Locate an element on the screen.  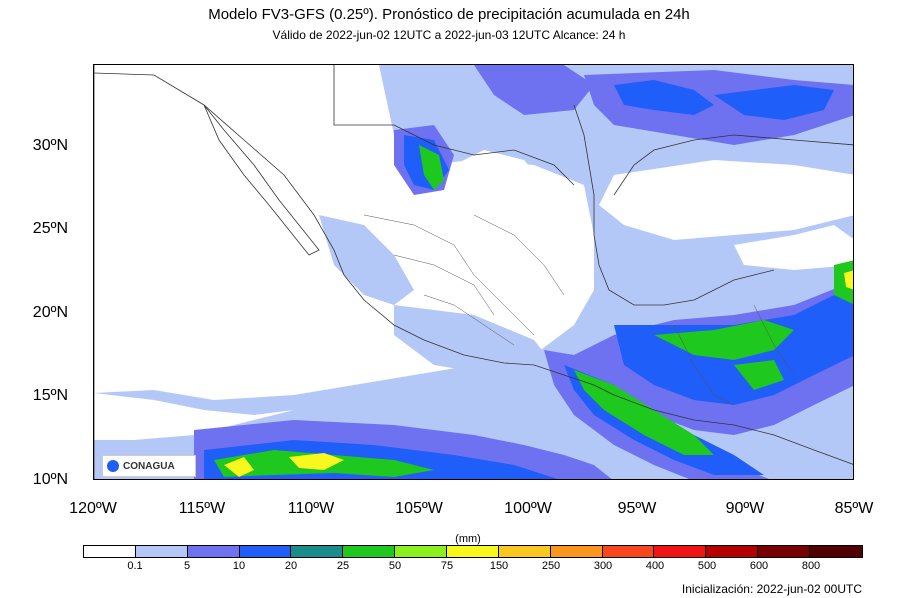
colorbar-label: 500 is located at coordinates (707, 566).